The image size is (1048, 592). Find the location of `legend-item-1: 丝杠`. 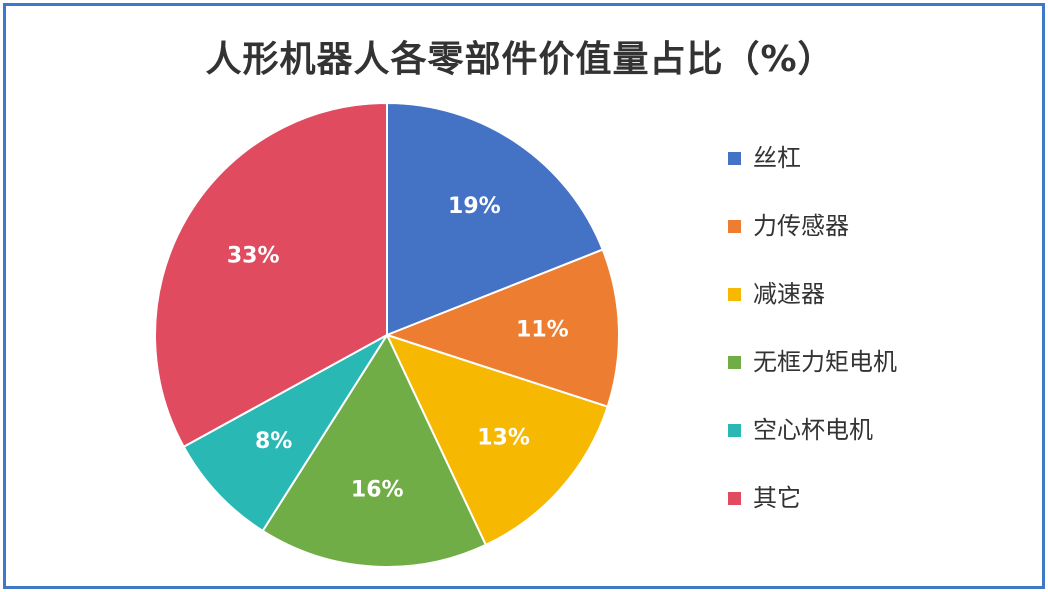

legend-item-1: 丝杠 is located at coordinates (812, 176).